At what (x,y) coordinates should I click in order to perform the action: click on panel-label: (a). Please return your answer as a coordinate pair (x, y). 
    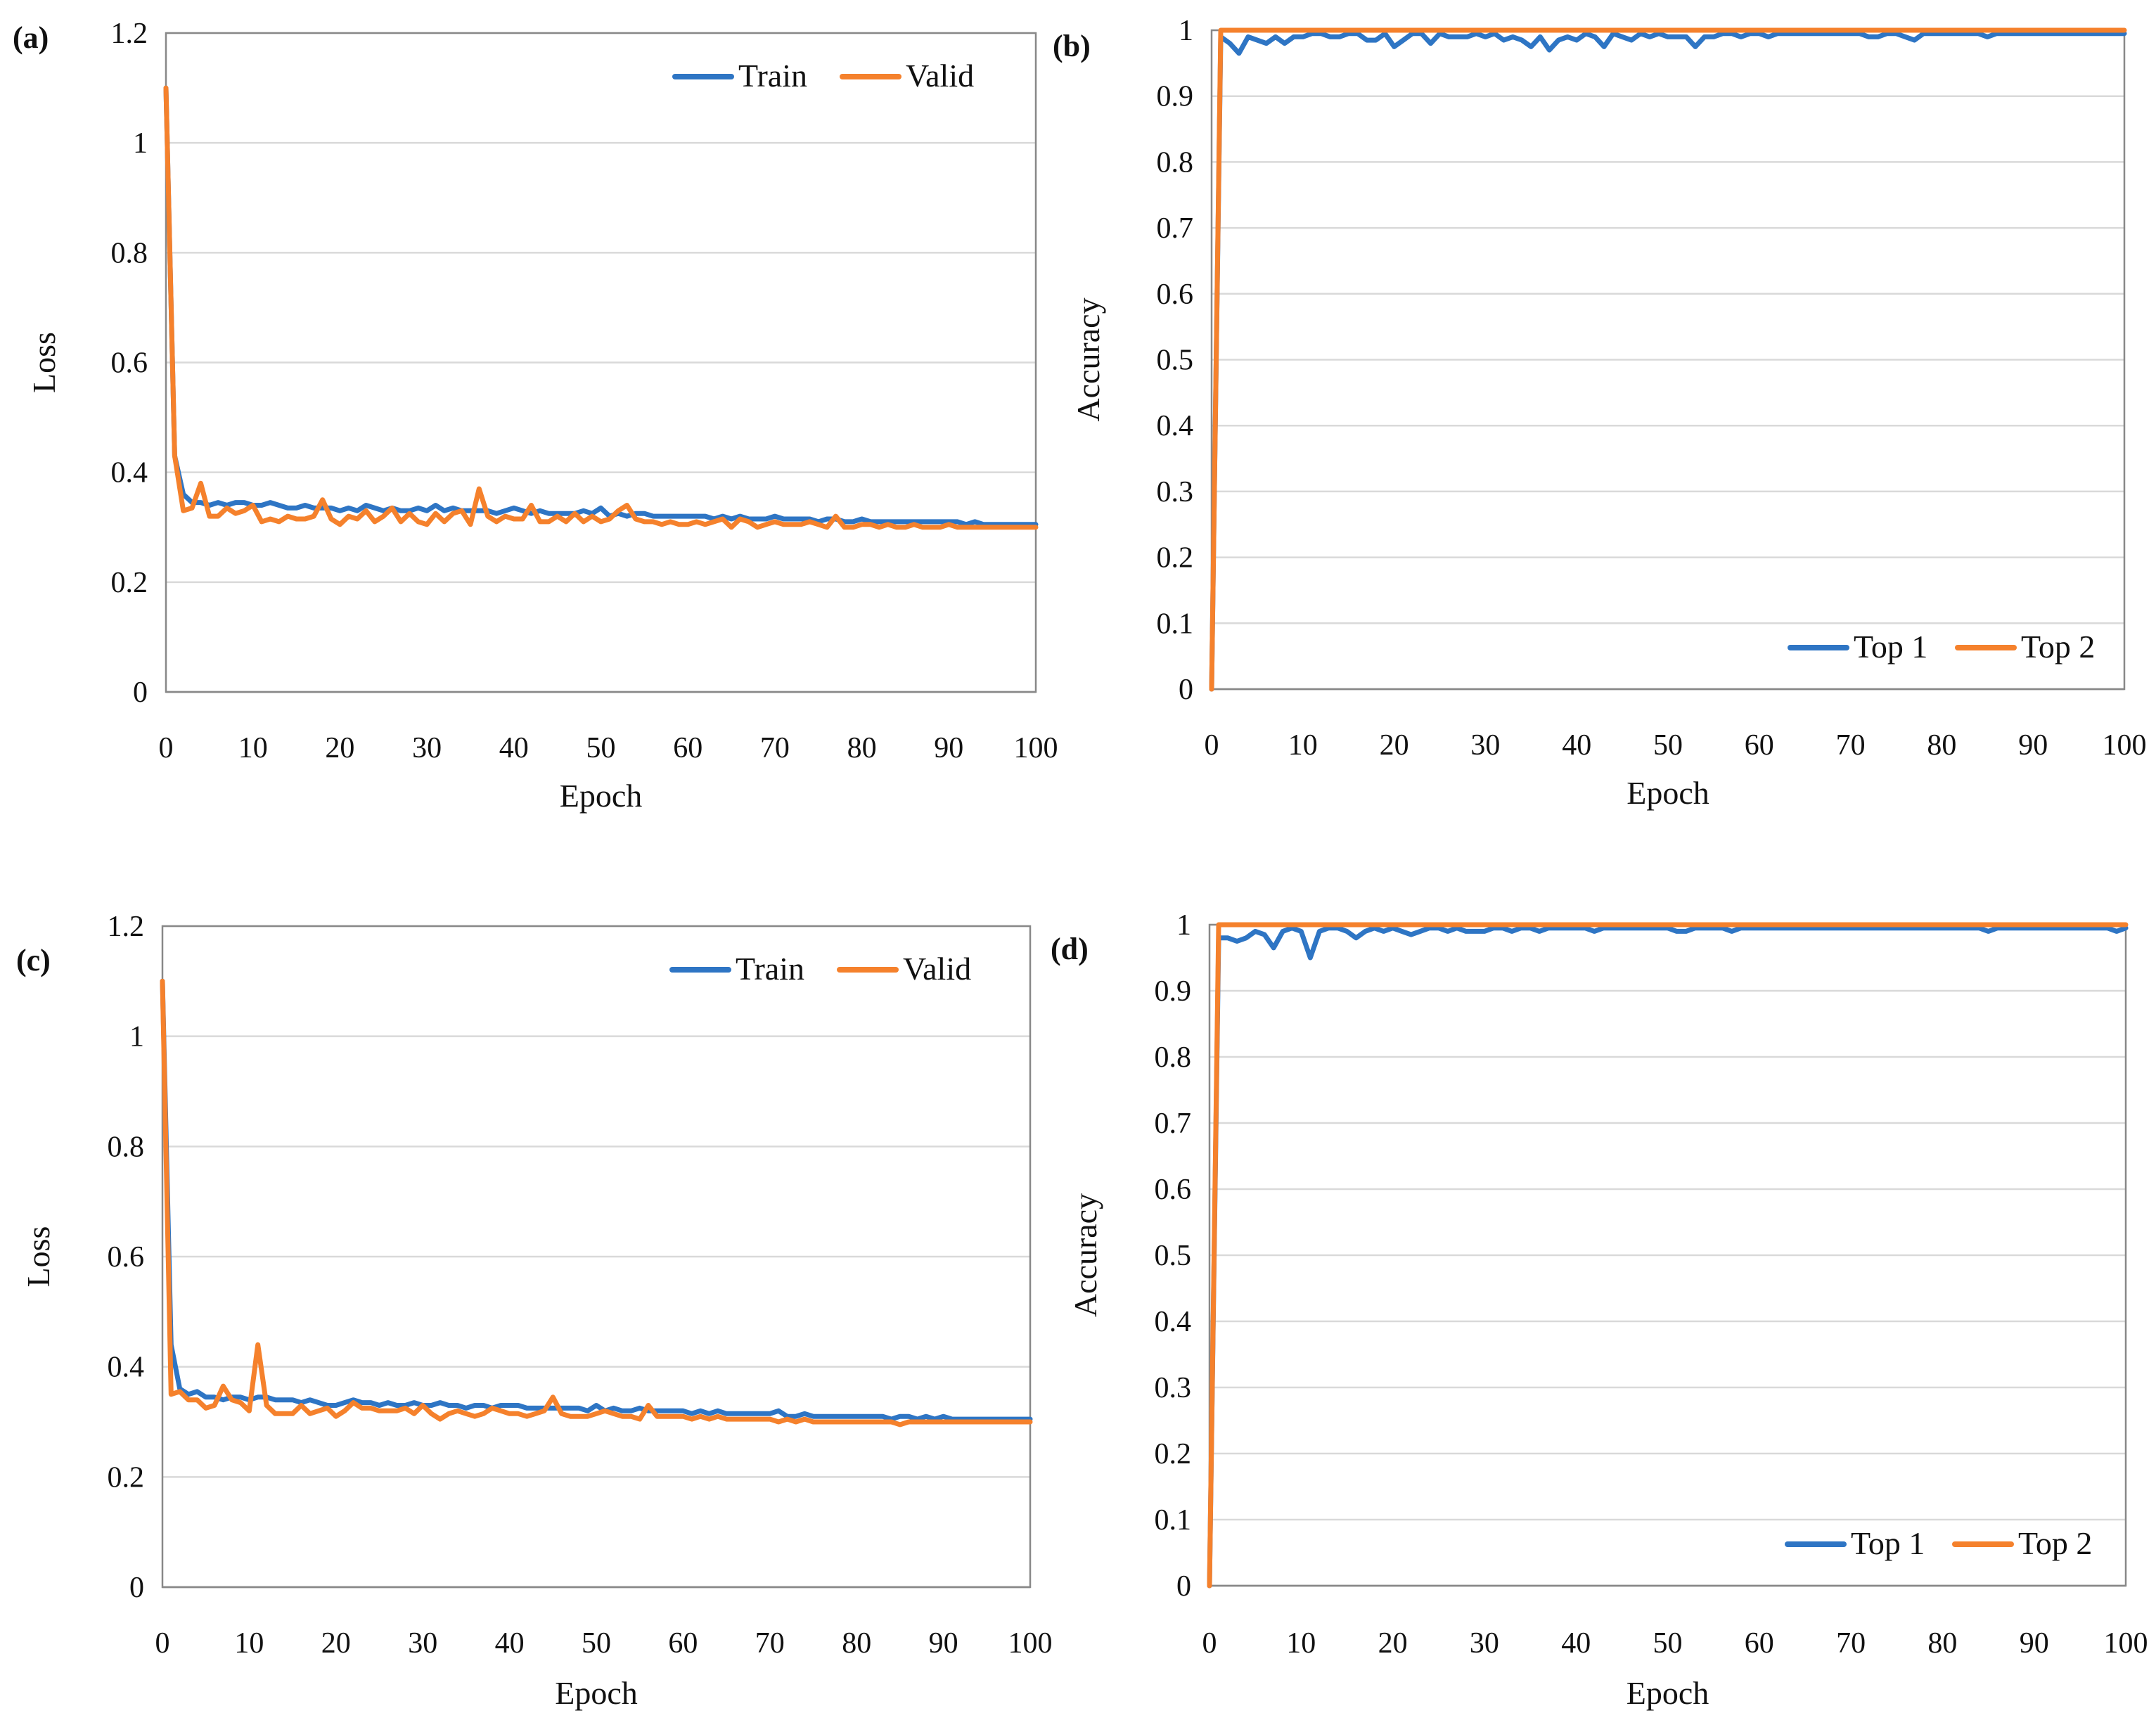
    Looking at the image, I should click on (31, 37).